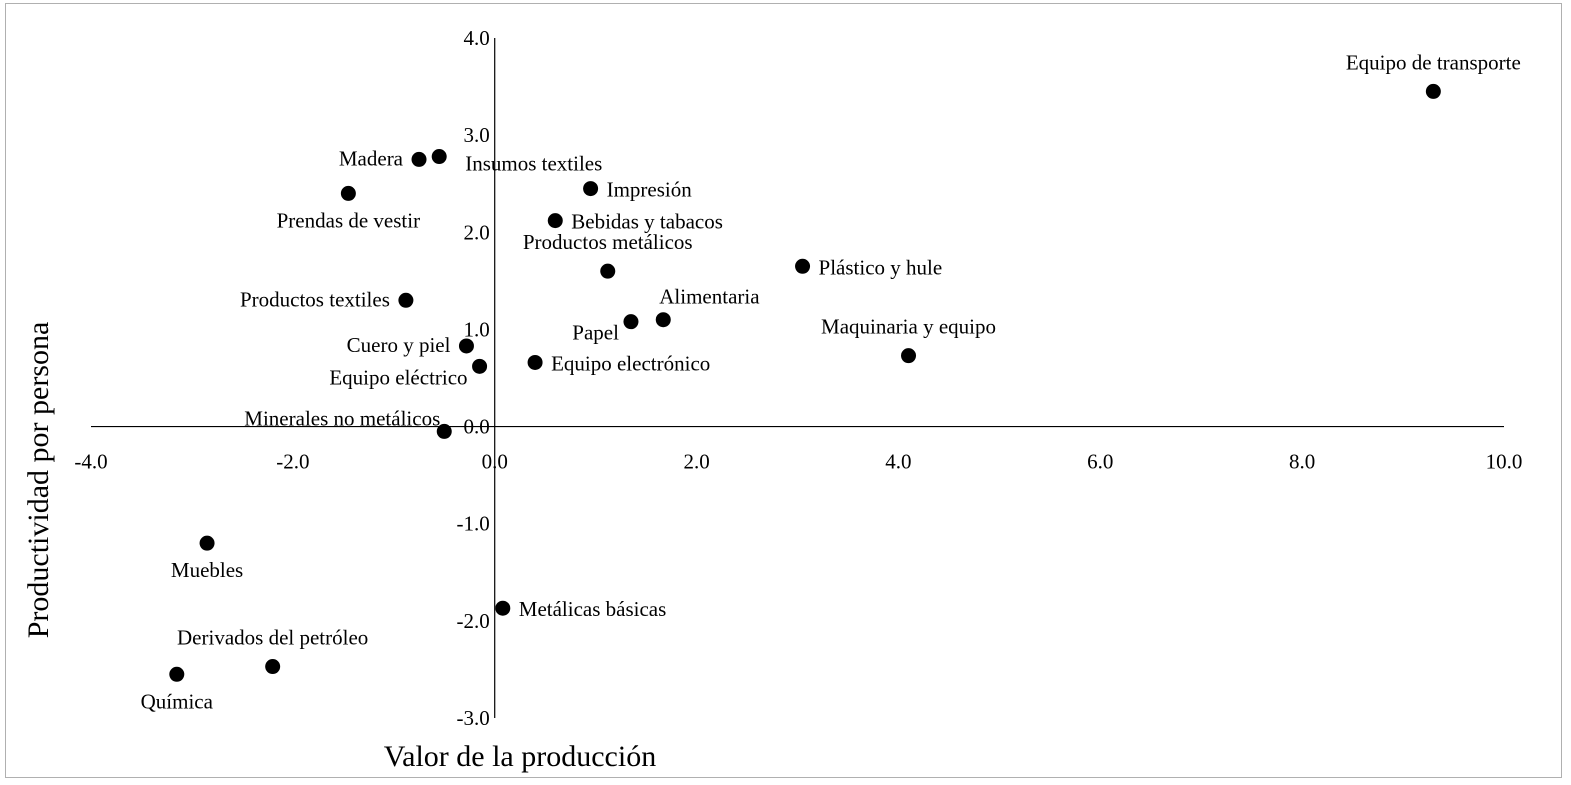 This screenshot has height=785, width=1571. What do you see at coordinates (533, 164) in the screenshot?
I see `point-label: Insumos textiles` at bounding box center [533, 164].